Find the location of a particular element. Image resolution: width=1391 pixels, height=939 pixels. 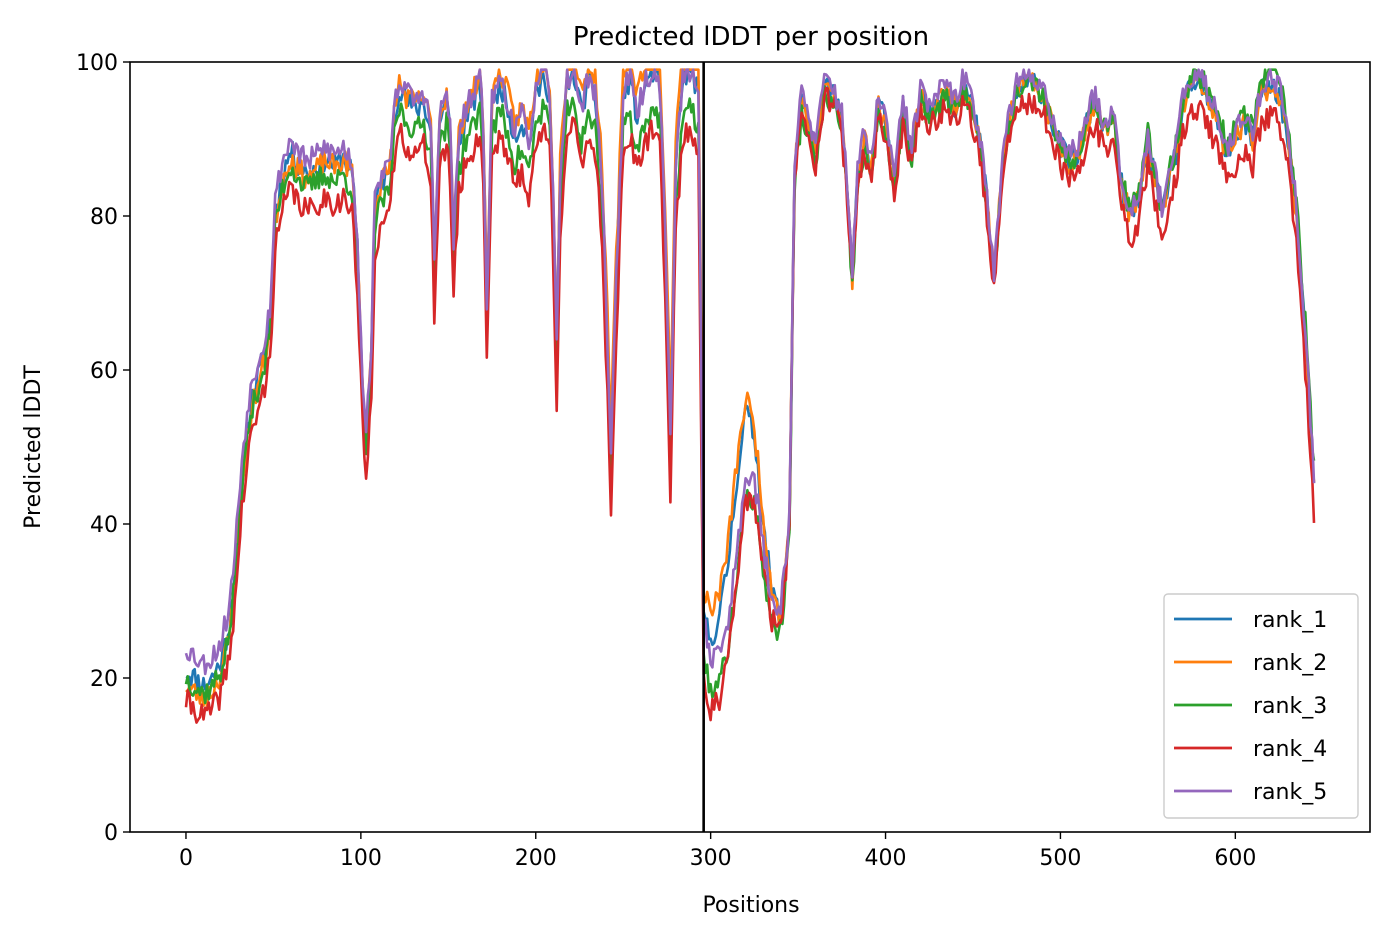

legend-label-rank_3: rank_3 is located at coordinates (1290, 706).